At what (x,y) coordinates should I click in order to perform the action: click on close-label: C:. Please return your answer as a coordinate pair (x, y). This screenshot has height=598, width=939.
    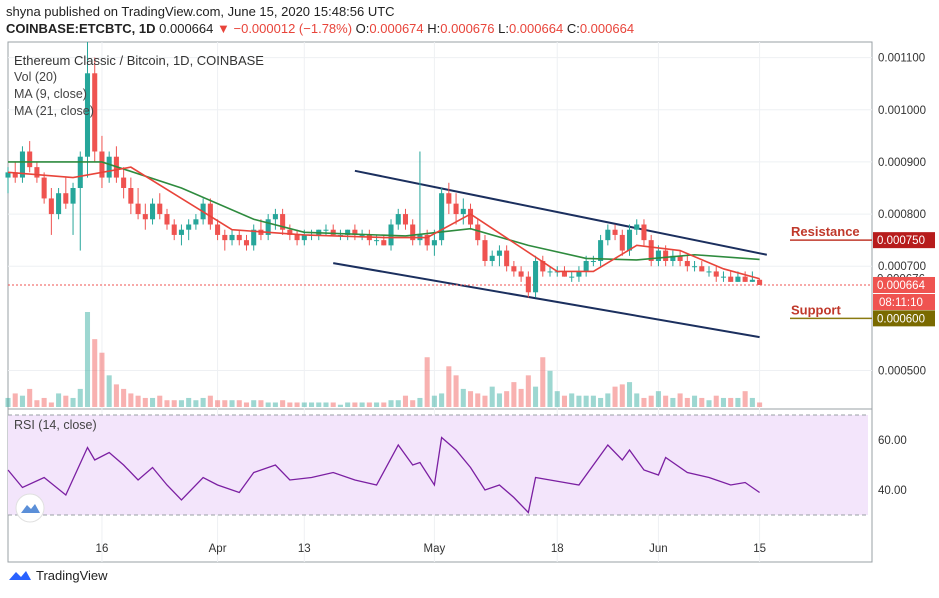
    Looking at the image, I should click on (573, 28).